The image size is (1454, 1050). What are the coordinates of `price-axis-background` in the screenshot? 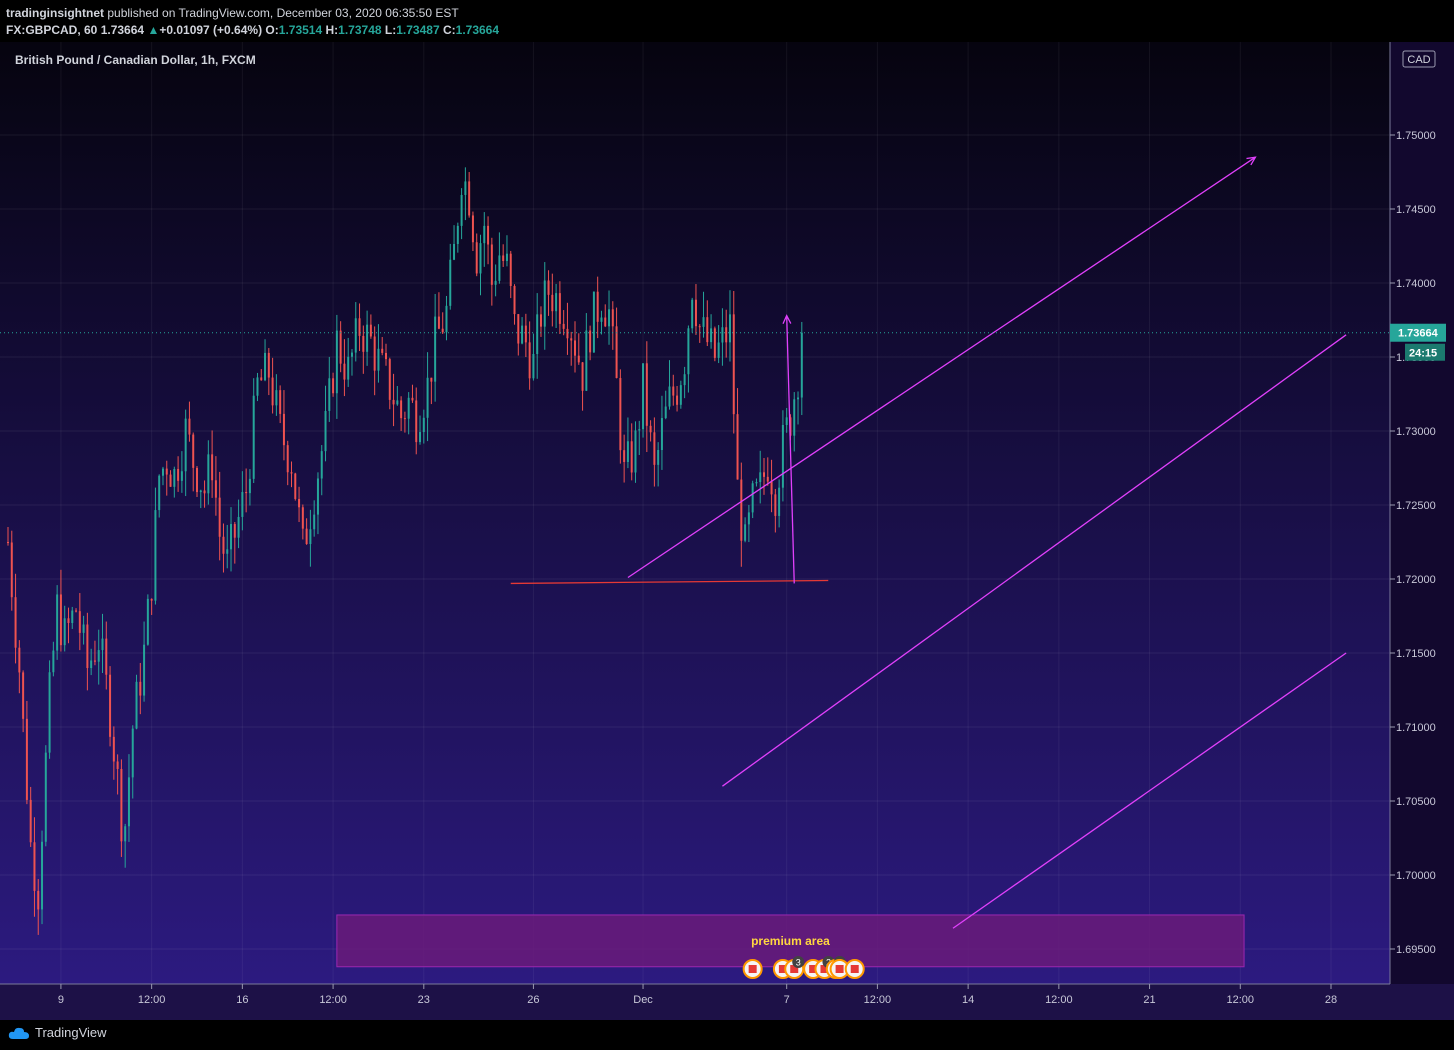 It's located at (1422, 513).